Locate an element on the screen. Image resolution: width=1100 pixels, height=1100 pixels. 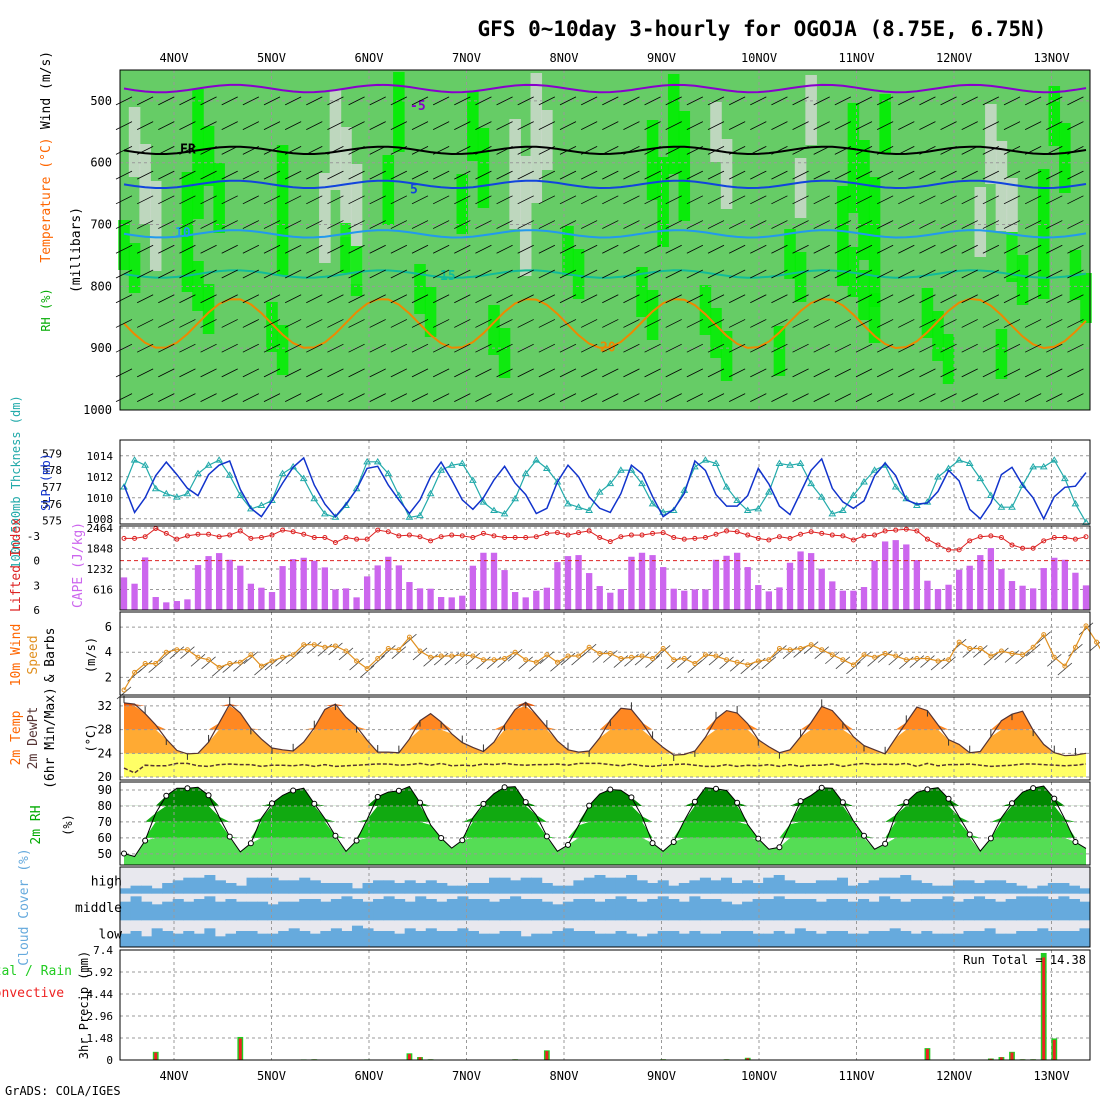
rh-tick: 90 is located at coordinates (105, 790).